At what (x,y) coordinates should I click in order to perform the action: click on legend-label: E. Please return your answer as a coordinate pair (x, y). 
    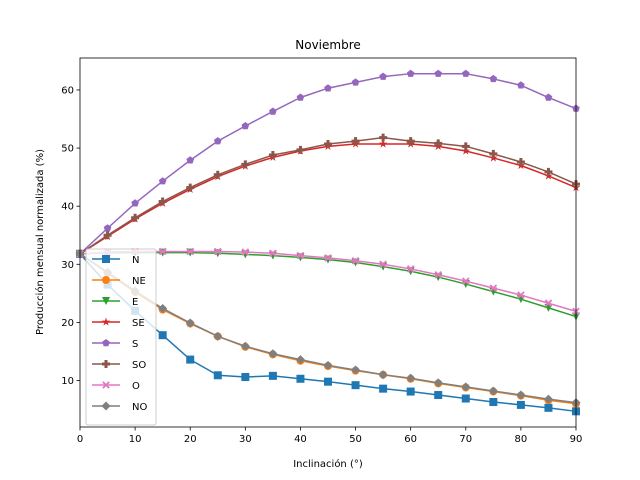
    Looking at the image, I should click on (135, 302).